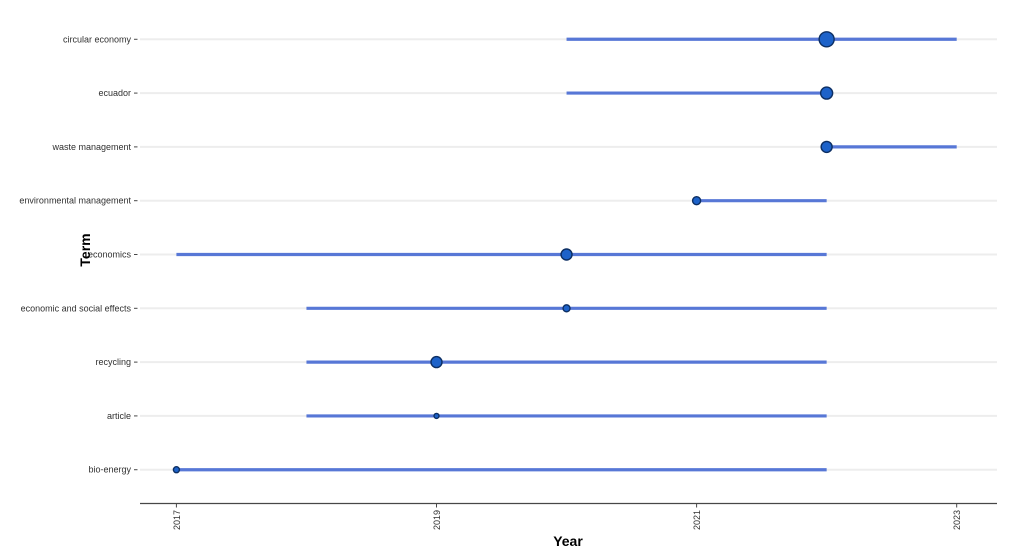 This screenshot has width=1014, height=560. Describe the element at coordinates (119, 416) in the screenshot. I see `y-tick-label: article` at that location.